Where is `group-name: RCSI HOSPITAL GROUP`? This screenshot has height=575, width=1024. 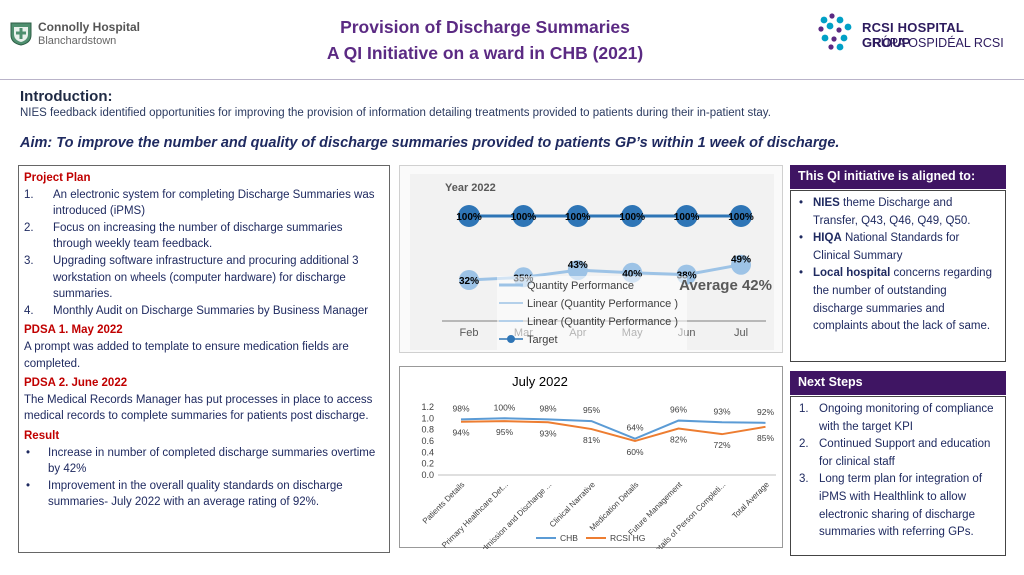
group-name: RCSI HOSPITAL GROUP is located at coordinates (913, 35).